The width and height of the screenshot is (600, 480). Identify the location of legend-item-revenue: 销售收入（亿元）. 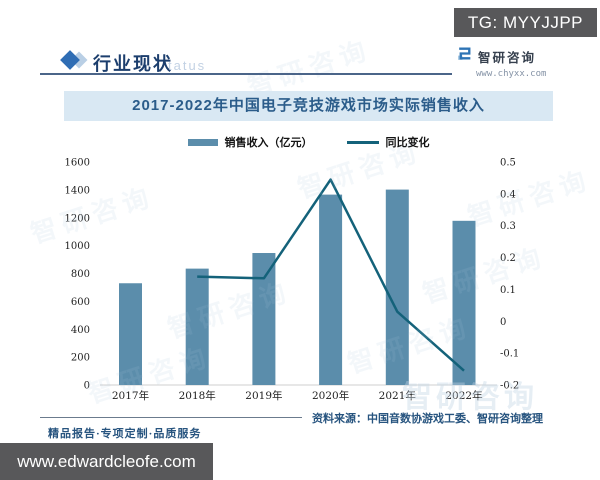
(250, 142).